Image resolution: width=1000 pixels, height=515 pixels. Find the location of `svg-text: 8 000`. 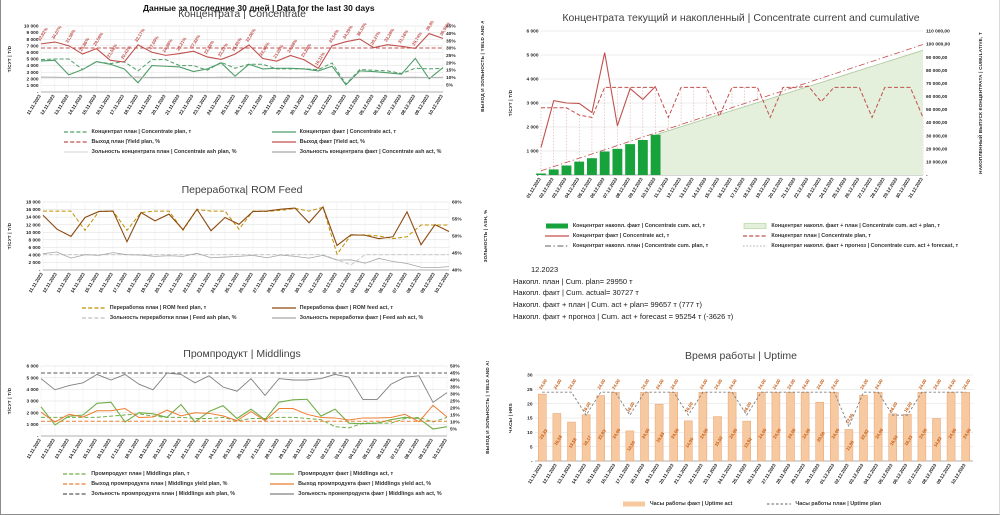

svg-text: 8 000 is located at coordinates (32, 40).